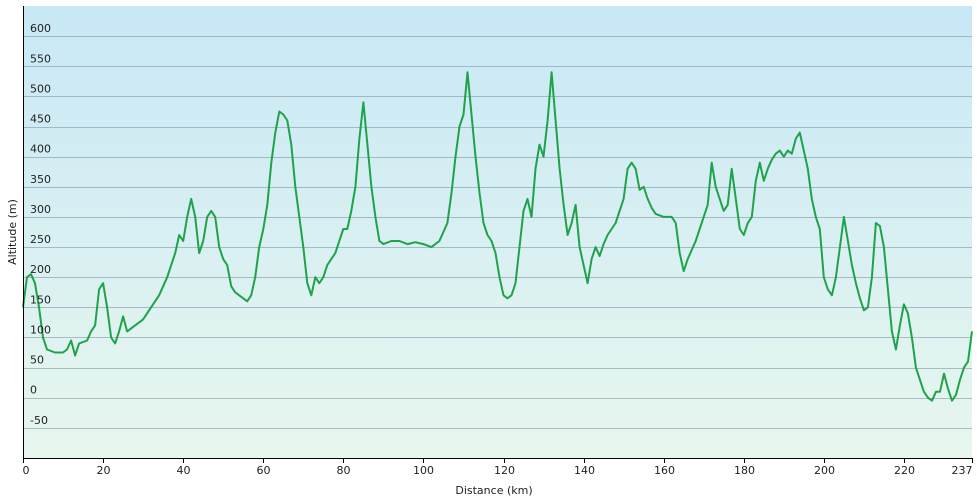 This screenshot has width=977, height=503. I want to click on y-tick-label: 600, so click(40, 28).